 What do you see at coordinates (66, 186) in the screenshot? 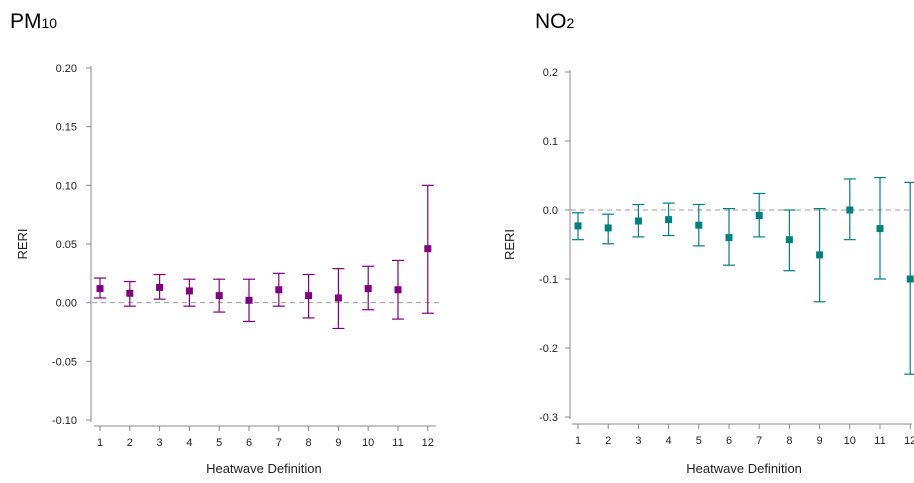
I see `pm10-y-tick-label: 0.10` at bounding box center [66, 186].